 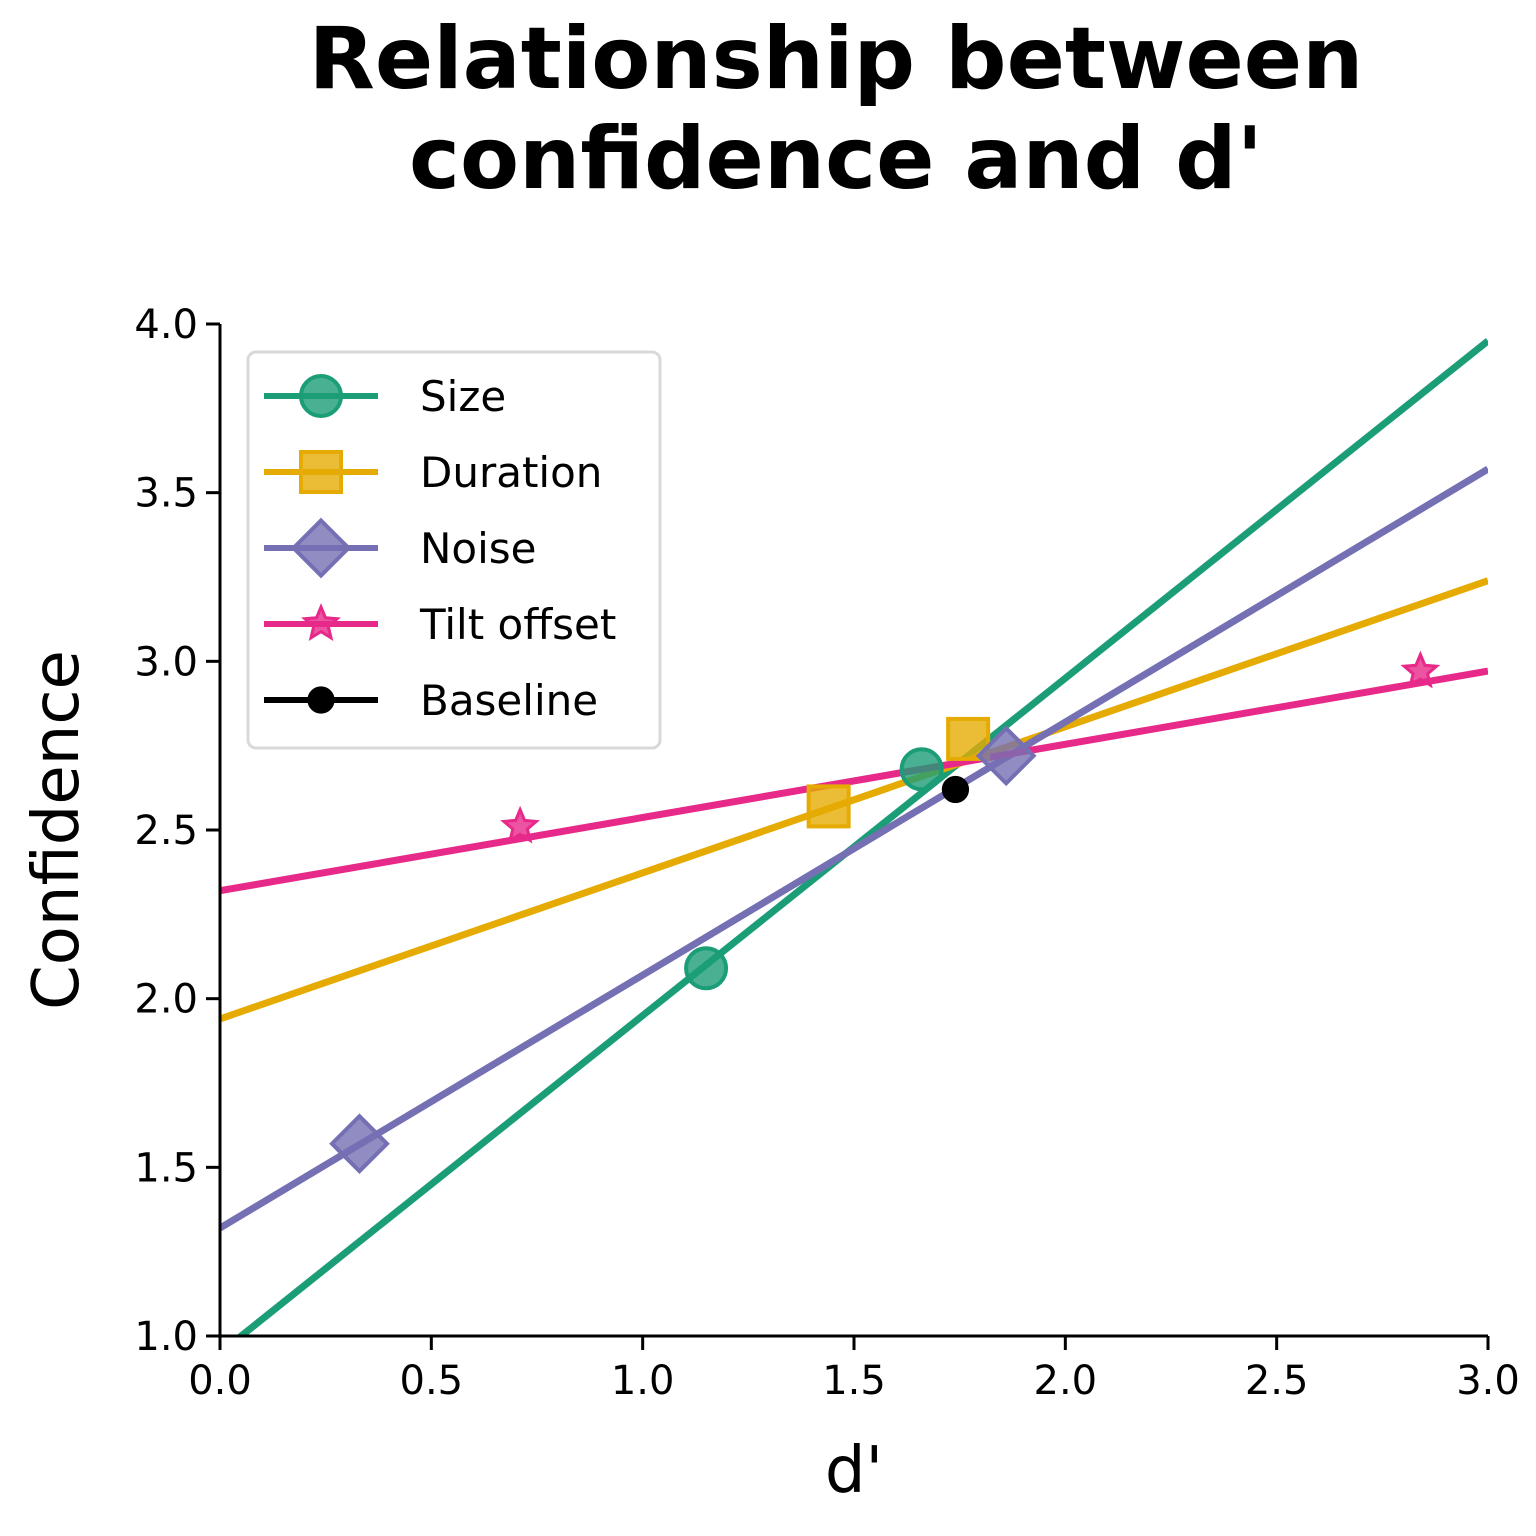 I want to click on x-tick-label: 3.0, so click(x=1488, y=1381).